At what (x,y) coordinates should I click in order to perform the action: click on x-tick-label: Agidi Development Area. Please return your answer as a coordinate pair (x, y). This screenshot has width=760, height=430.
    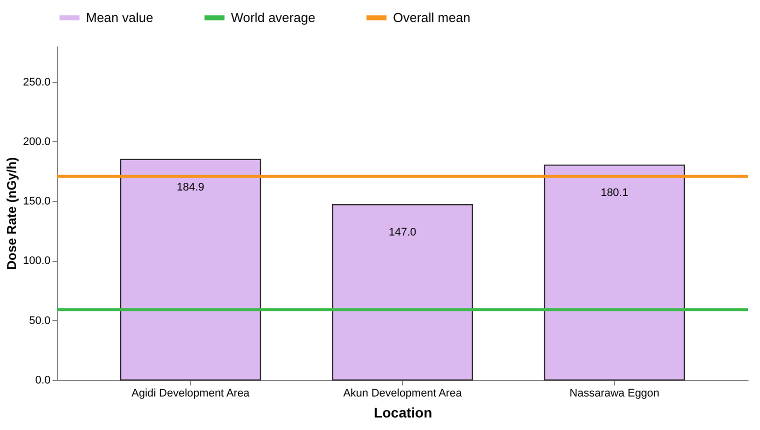
    Looking at the image, I should click on (191, 394).